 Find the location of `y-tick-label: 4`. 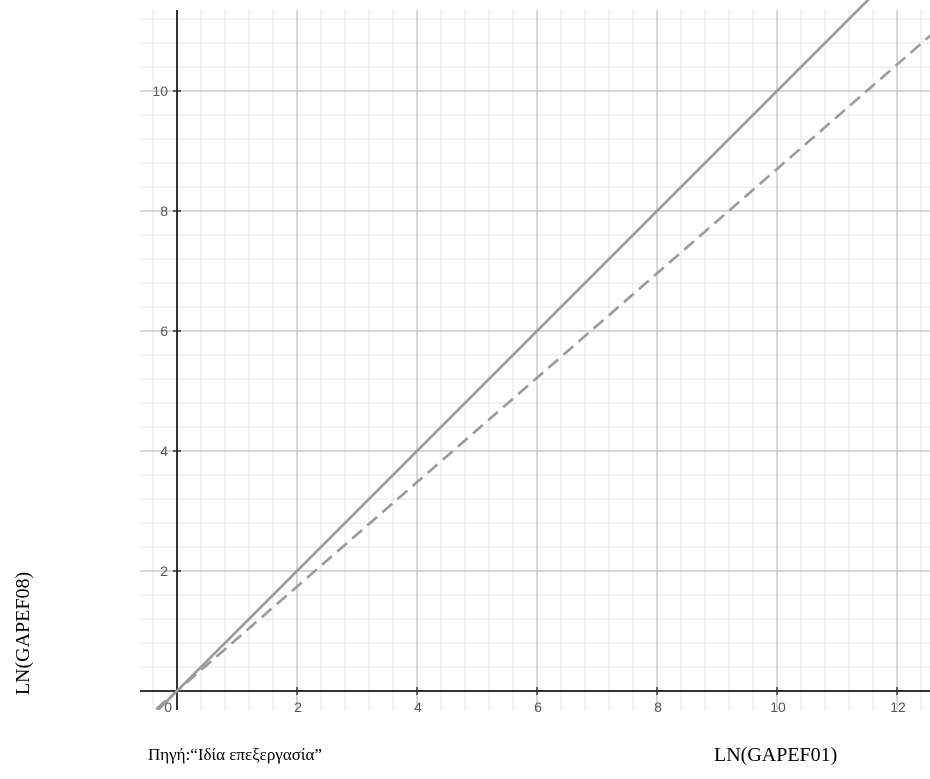

y-tick-label: 4 is located at coordinates (164, 451).